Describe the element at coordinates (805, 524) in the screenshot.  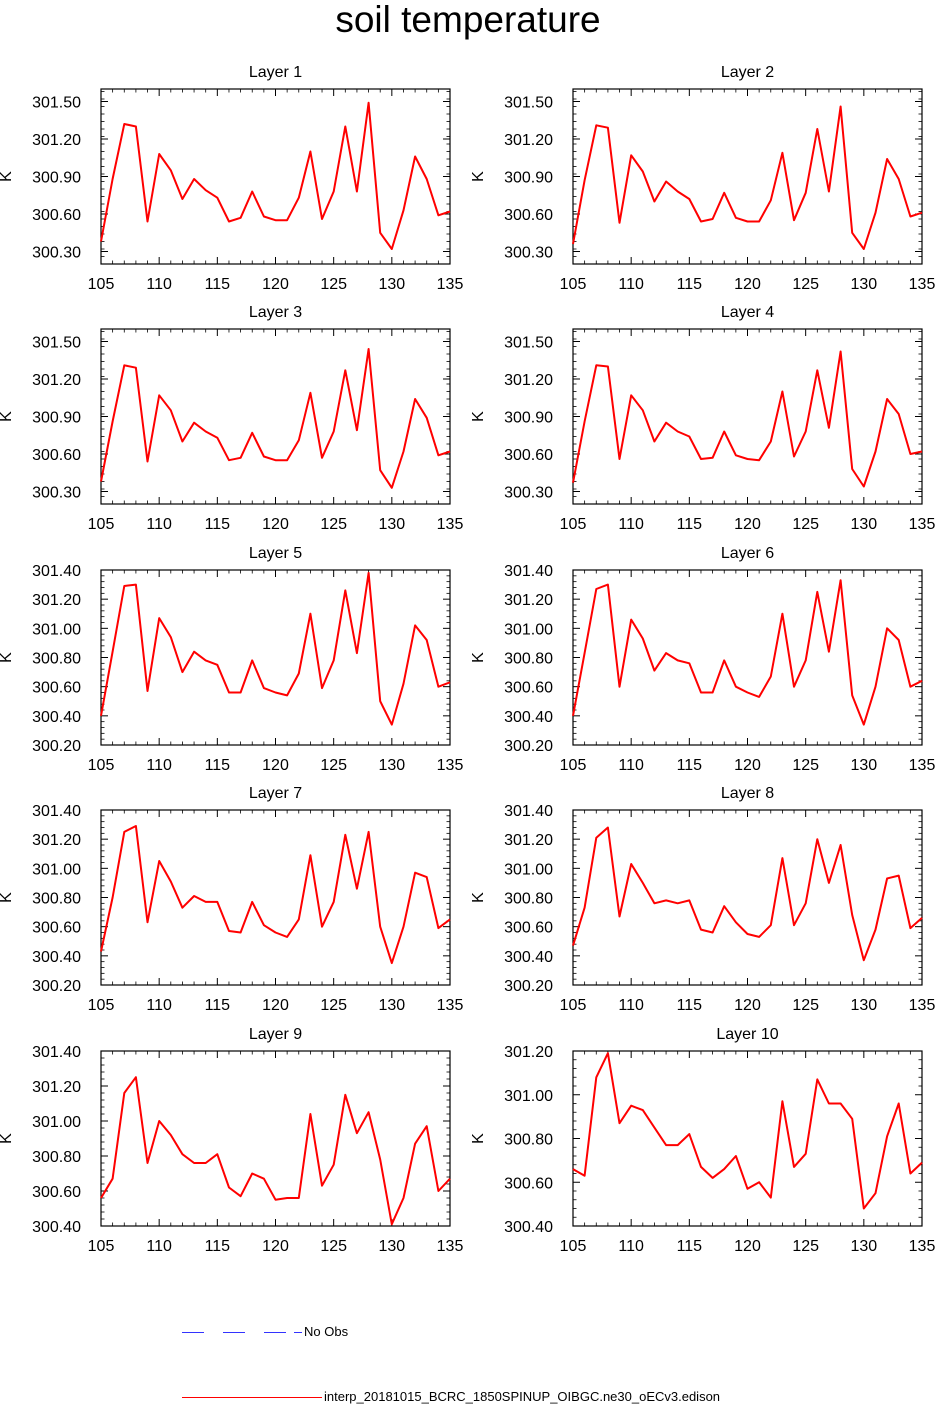
I see `layer4-xtick-label: 125` at that location.